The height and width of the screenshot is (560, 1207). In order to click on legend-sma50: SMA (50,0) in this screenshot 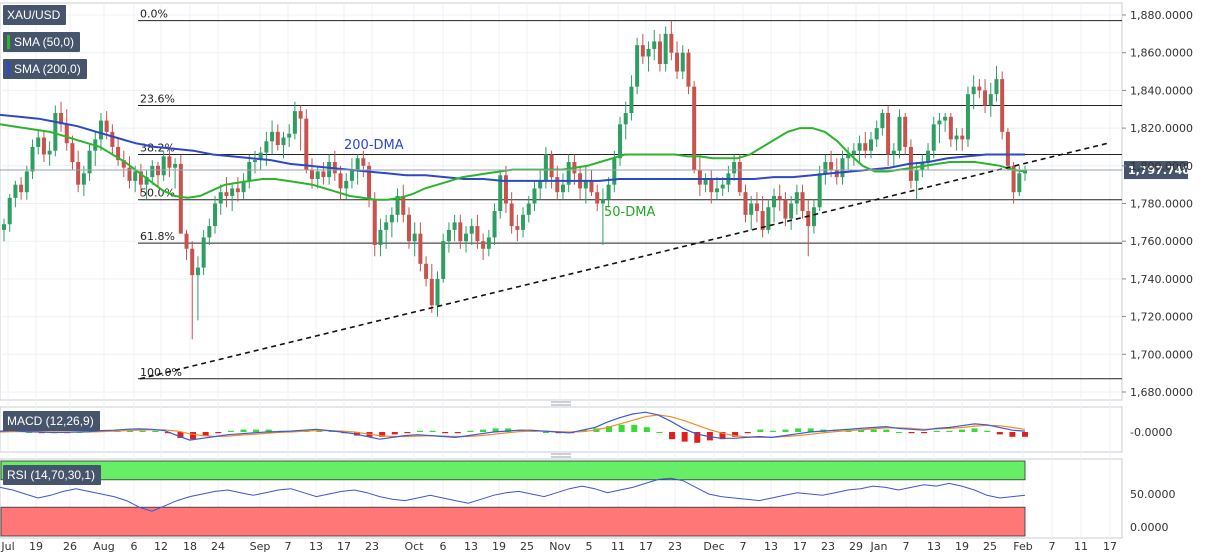, I will do `click(42, 42)`.